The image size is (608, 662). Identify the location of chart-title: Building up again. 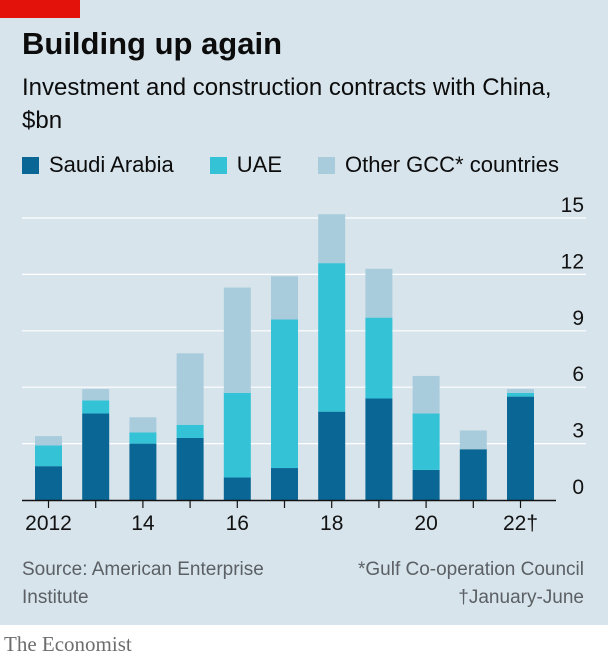
(152, 43).